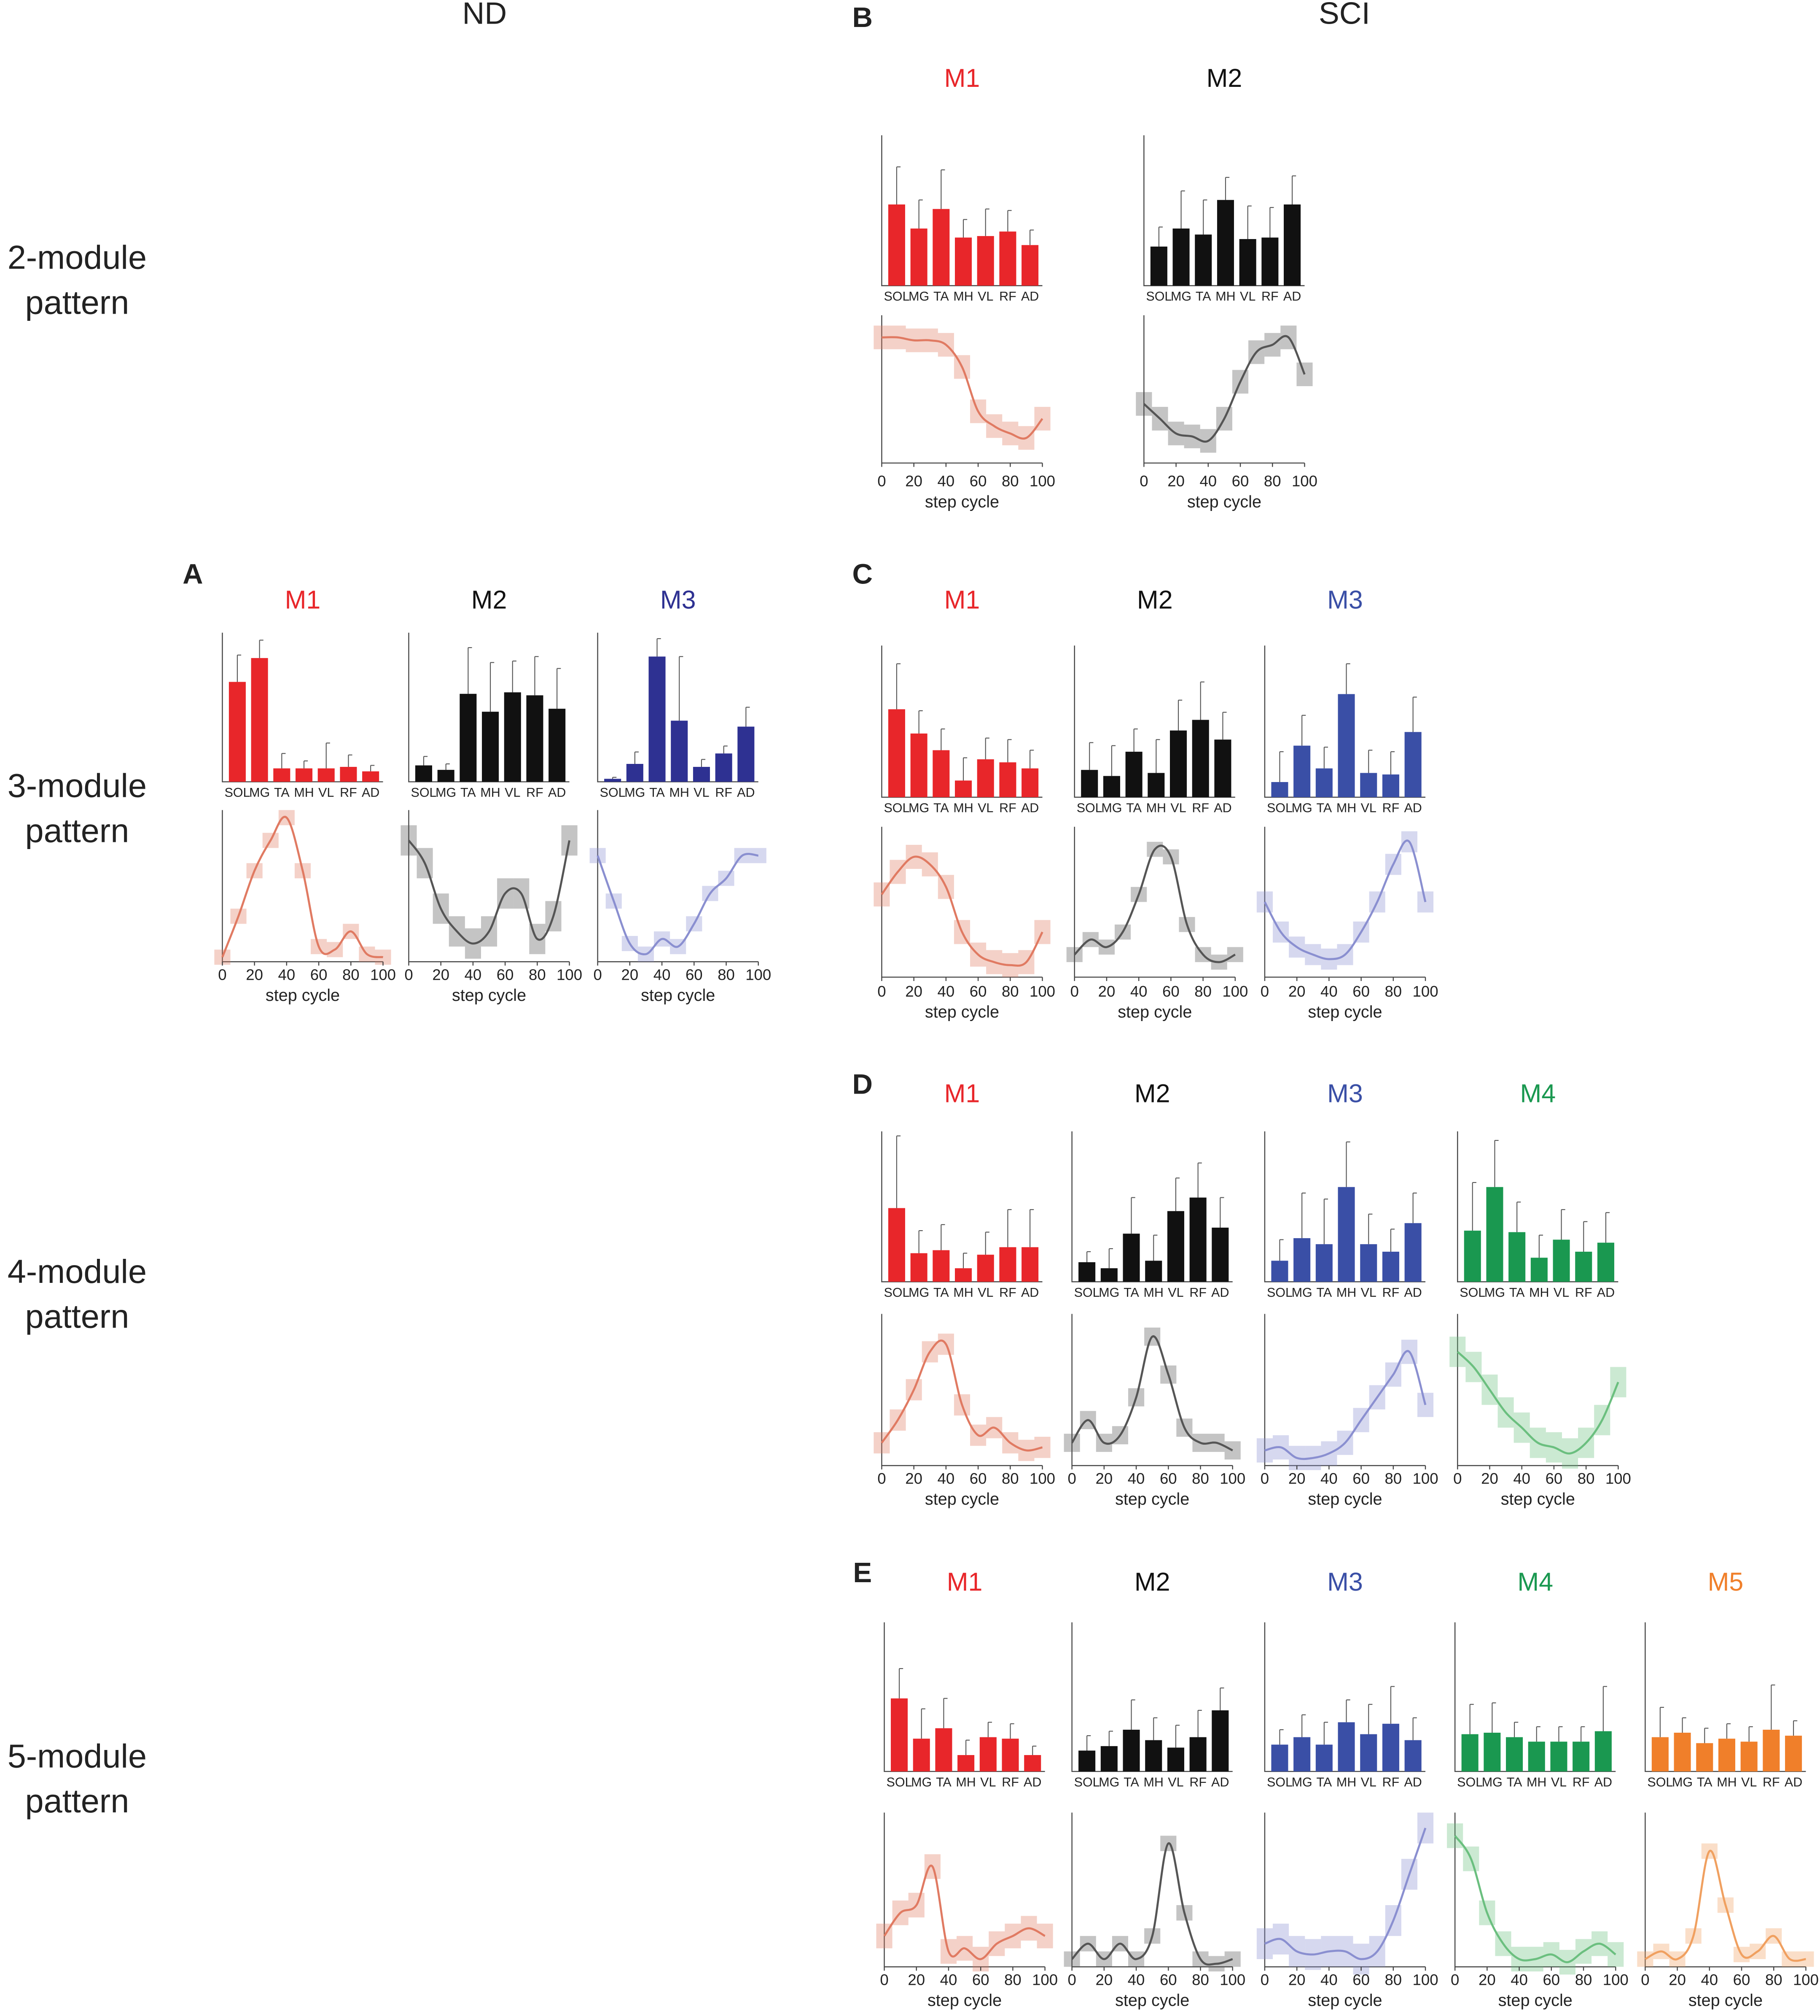 This screenshot has width=1820, height=2016. I want to click on module-title: M3, so click(678, 600).